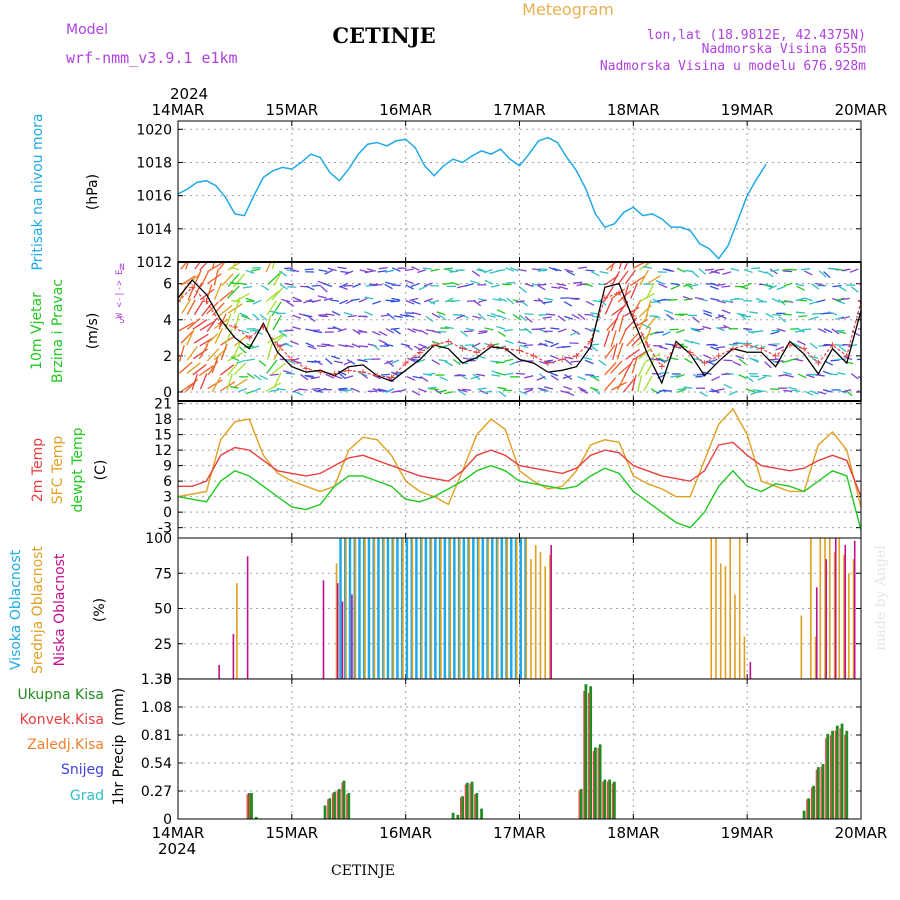 The image size is (900, 900). I want to click on pressure-panel: 1012 1014 1016 1018 1020, so click(499, 195).